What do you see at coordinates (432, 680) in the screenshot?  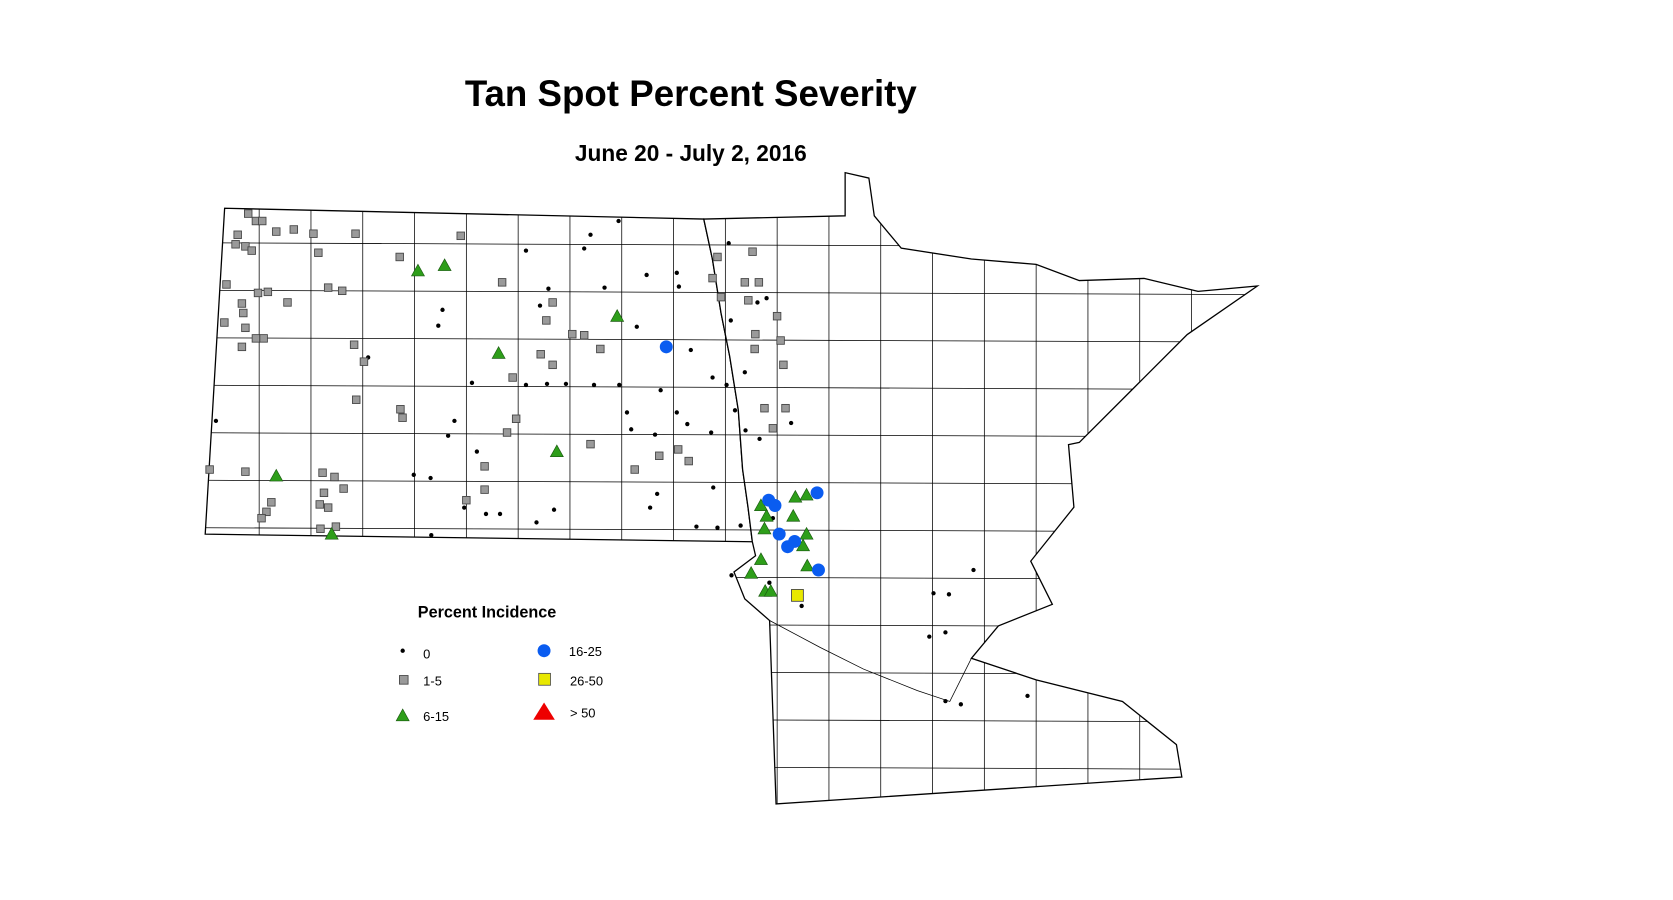 I see `legend-label: 1-5` at bounding box center [432, 680].